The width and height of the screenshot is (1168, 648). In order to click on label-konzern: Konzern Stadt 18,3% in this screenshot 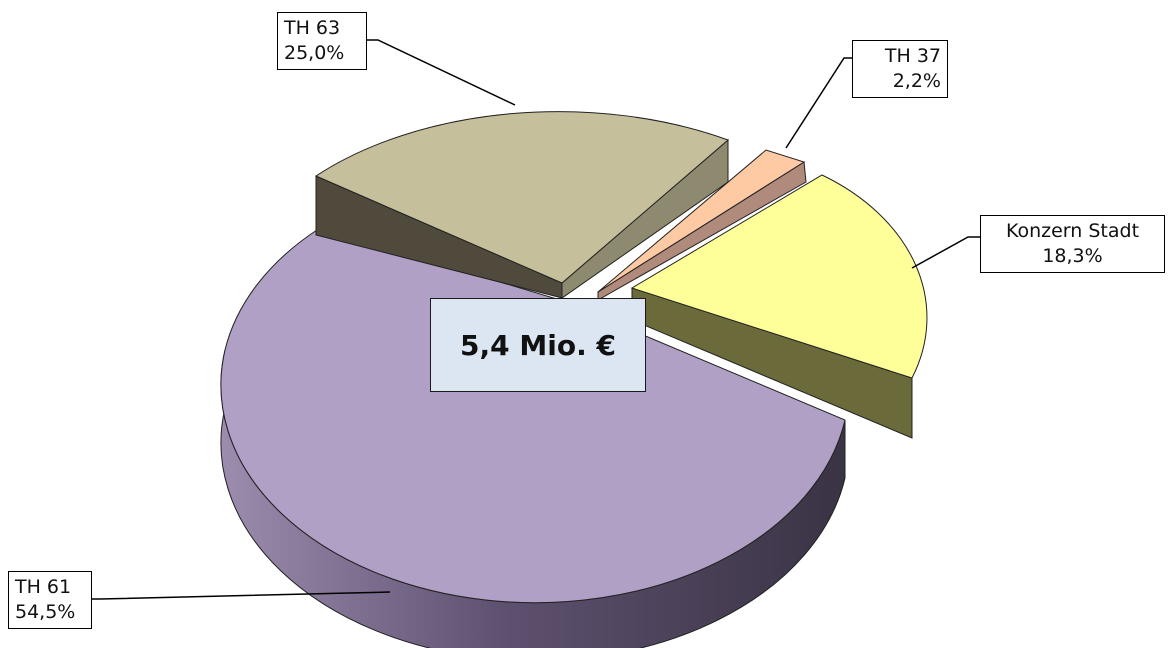, I will do `click(1072, 244)`.